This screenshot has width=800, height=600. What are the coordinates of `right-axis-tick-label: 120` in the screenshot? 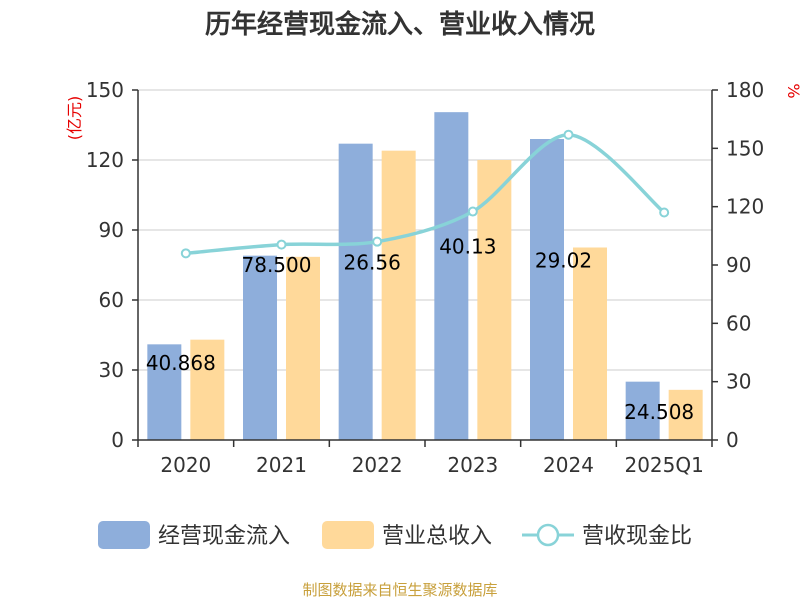 It's located at (745, 207).